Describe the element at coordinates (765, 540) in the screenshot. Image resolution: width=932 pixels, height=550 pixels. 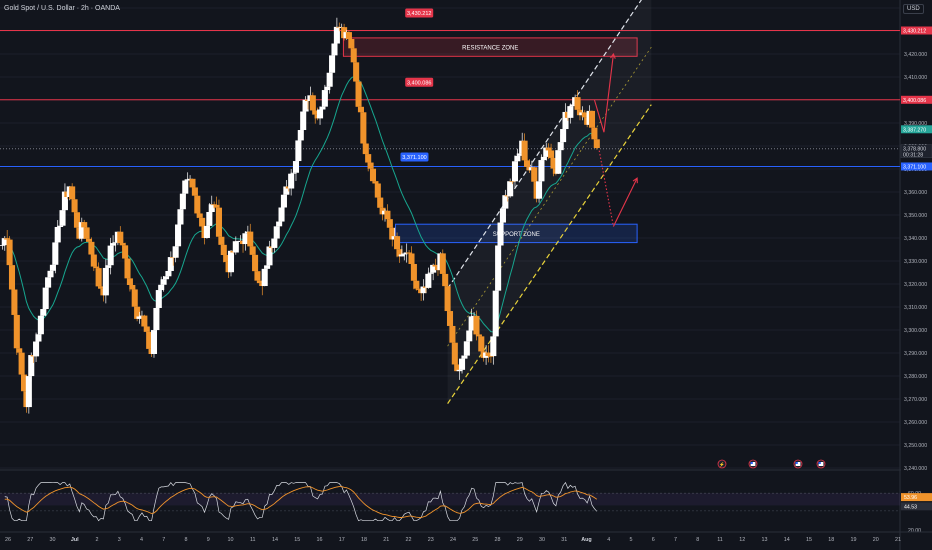
I see `time-tick: 13` at that location.